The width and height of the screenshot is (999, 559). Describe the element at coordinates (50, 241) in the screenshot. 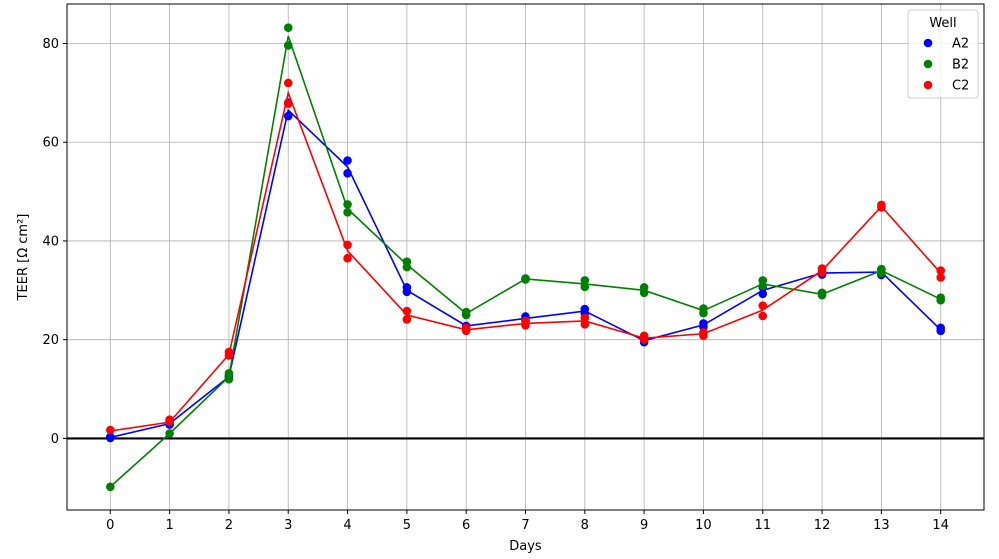

I see `y-tick-label: 40` at that location.